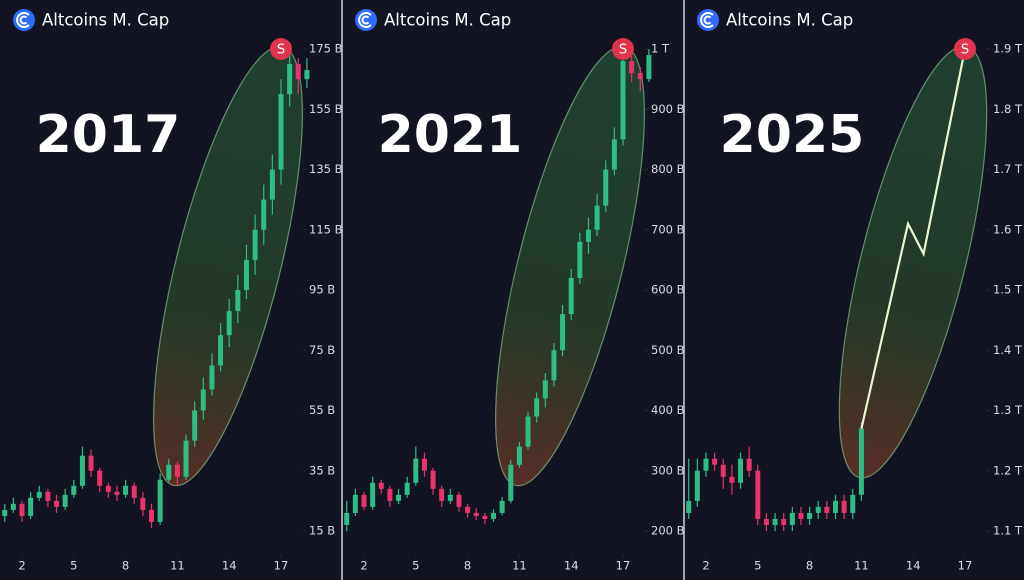 This screenshot has height=580, width=1024. What do you see at coordinates (326, 49) in the screenshot?
I see `y-tick-label: 175 B` at bounding box center [326, 49].